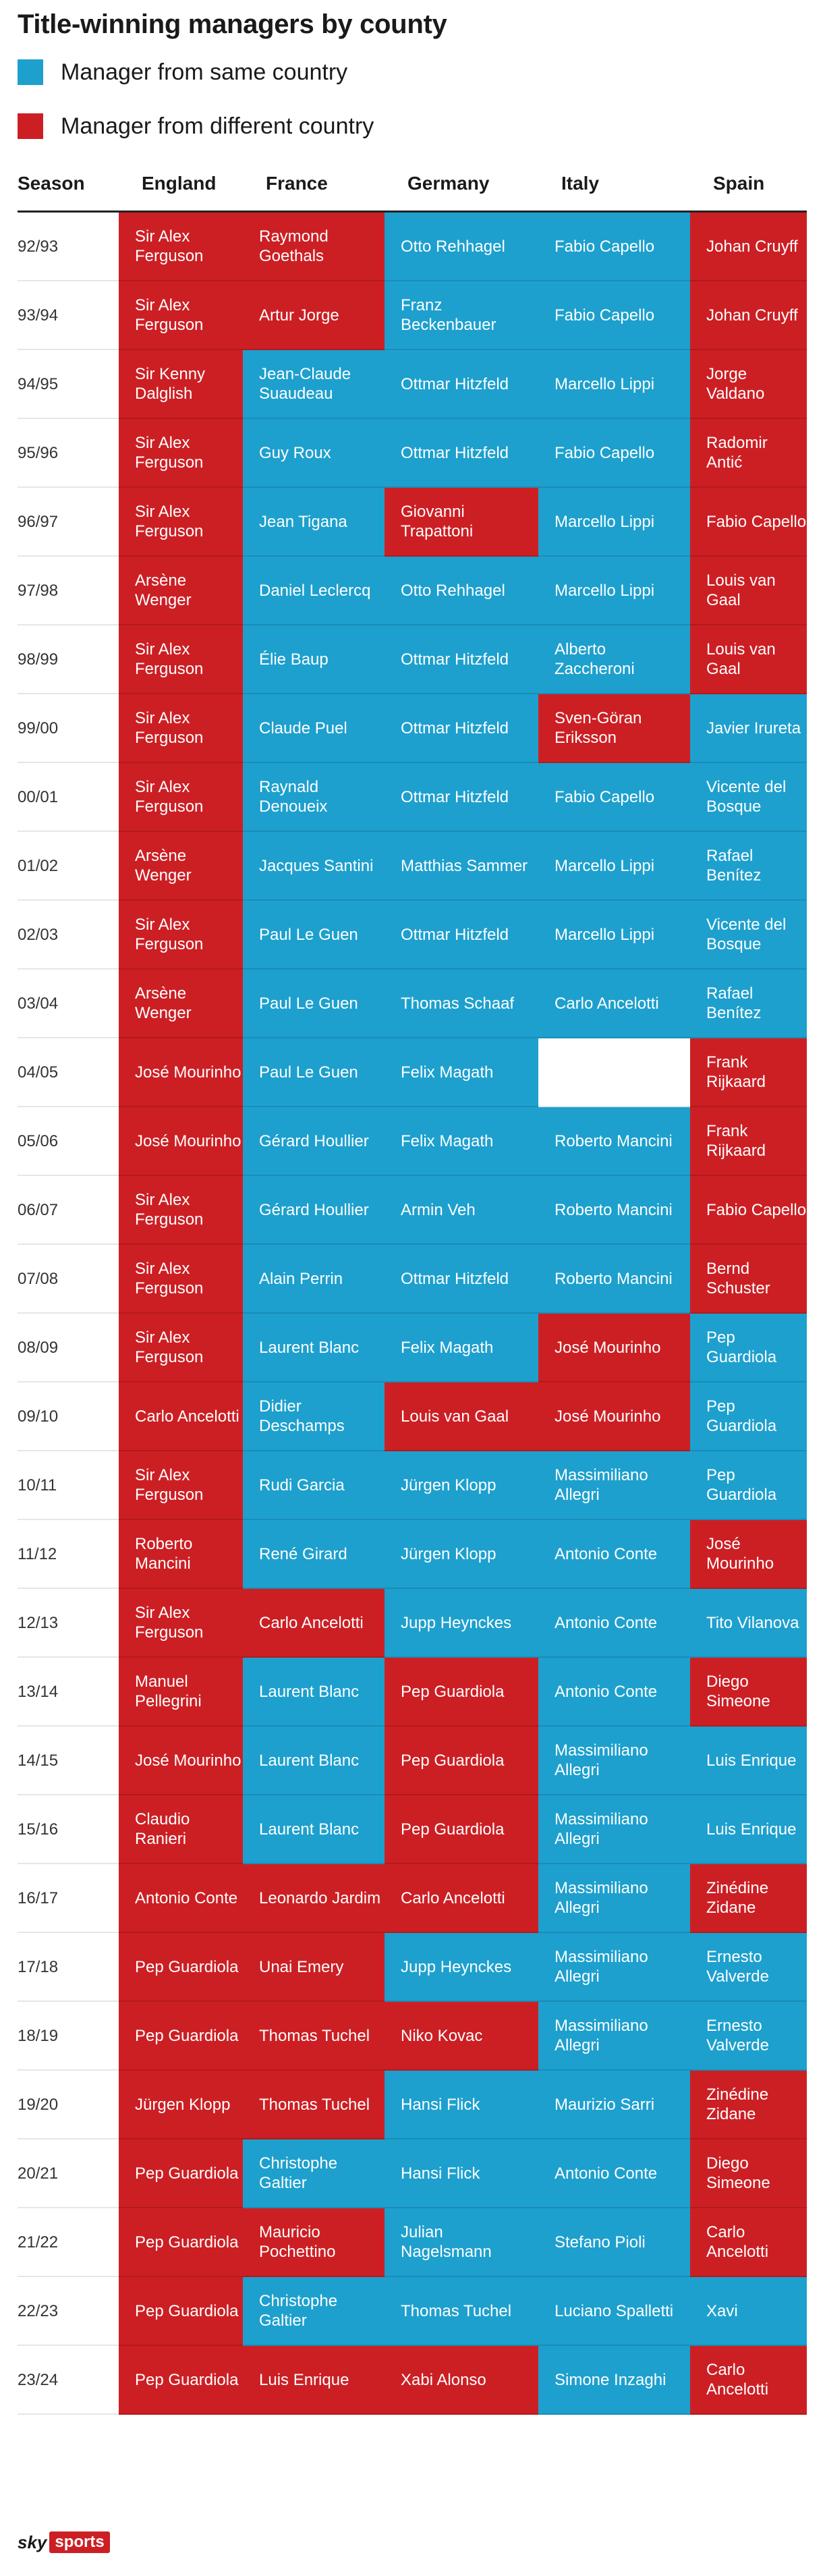 This screenshot has width=823, height=2576. Describe the element at coordinates (314, 1967) in the screenshot. I see `manager-cell-france: Unai Emery` at that location.